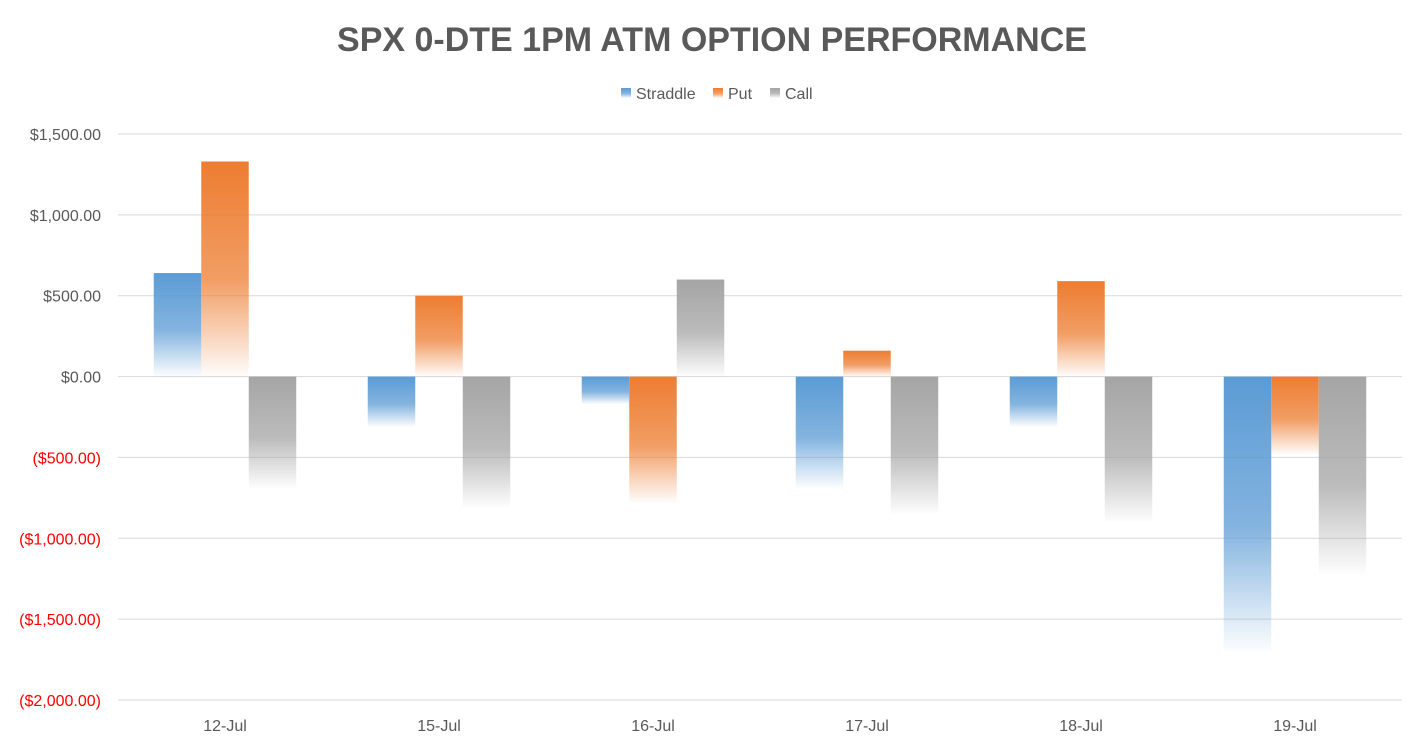 The width and height of the screenshot is (1425, 750). I want to click on legend-swatch-put, so click(718, 93).